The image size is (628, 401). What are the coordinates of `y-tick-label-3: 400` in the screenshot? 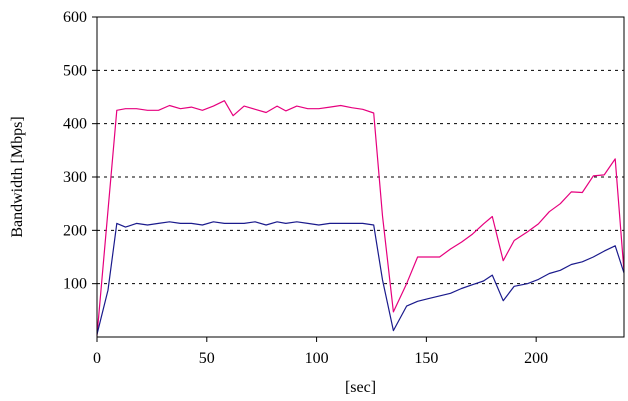 It's located at (75, 124).